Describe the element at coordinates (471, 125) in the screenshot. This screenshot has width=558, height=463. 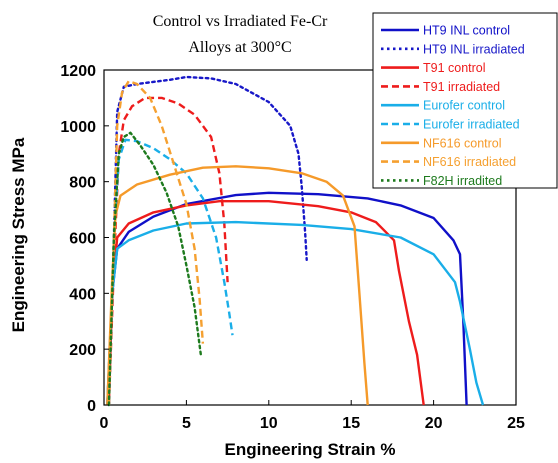
I see `legend-entry-label: Eurofer irradiated` at that location.